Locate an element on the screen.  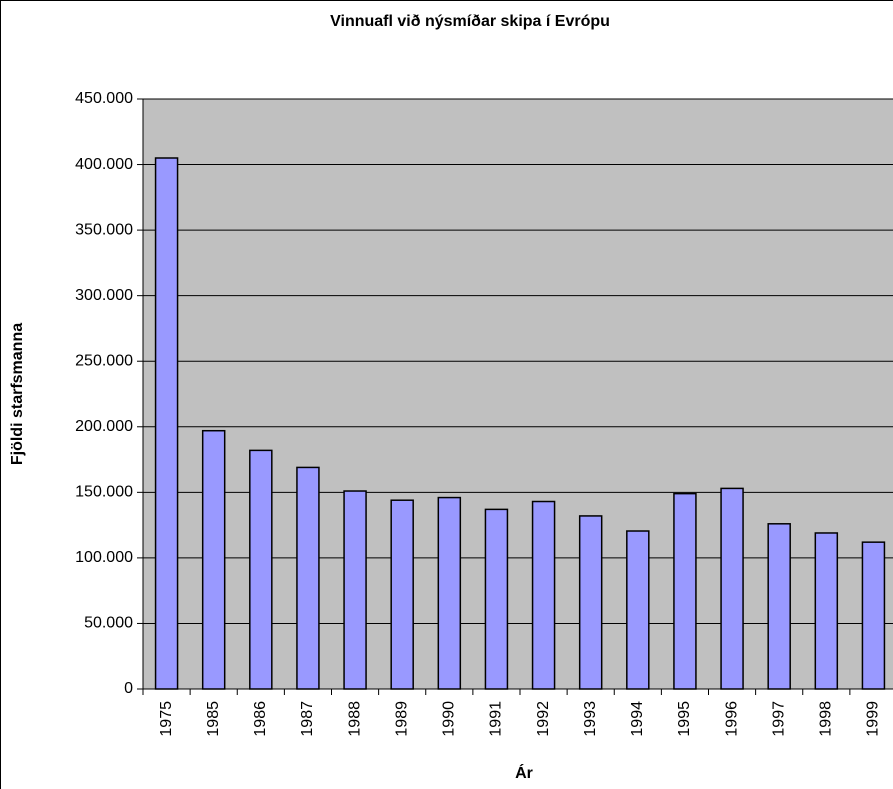
x-tick-label: 1975 is located at coordinates (166, 719).